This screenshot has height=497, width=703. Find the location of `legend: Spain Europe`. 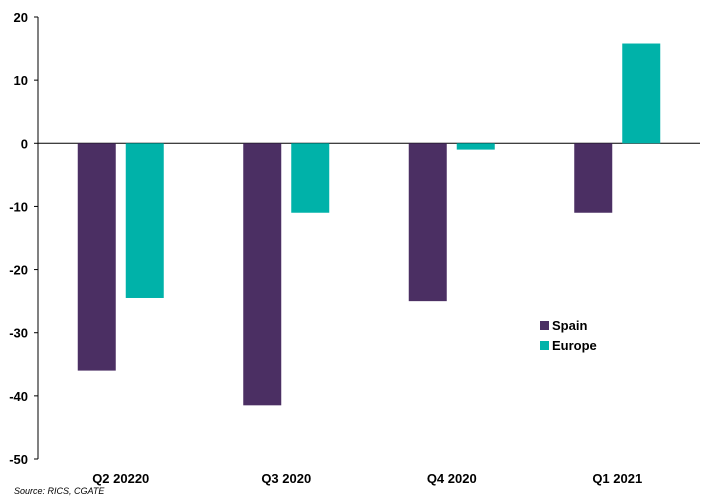

legend: Spain Europe is located at coordinates (568, 335).